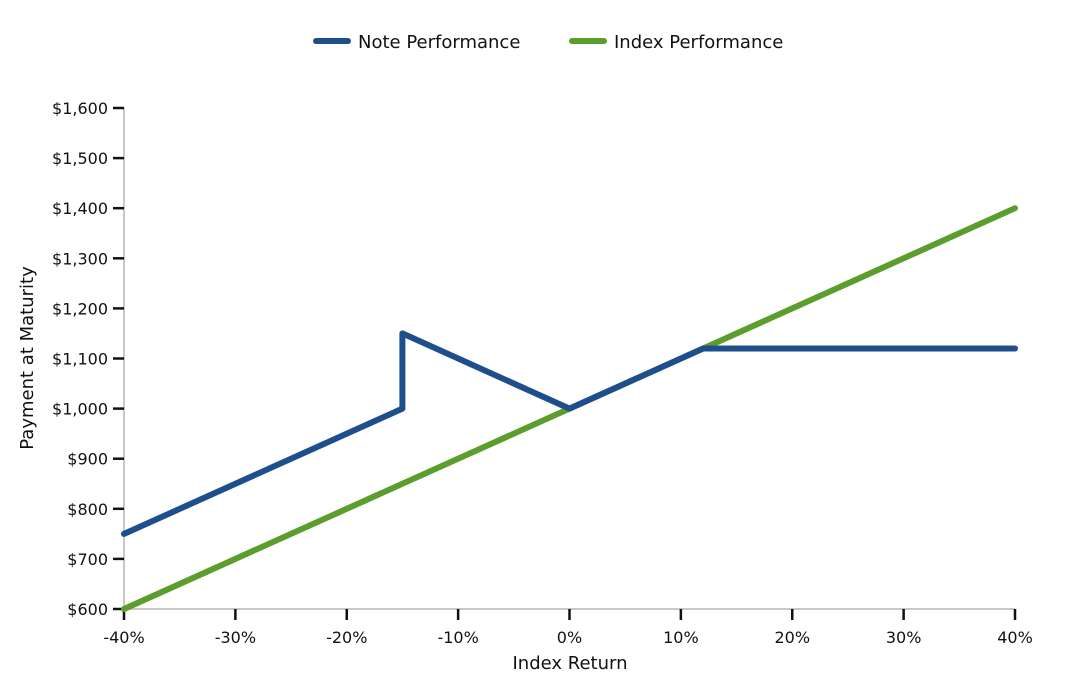 The height and width of the screenshot is (688, 1088). I want to click on y-tick-label: $900, so click(87, 459).